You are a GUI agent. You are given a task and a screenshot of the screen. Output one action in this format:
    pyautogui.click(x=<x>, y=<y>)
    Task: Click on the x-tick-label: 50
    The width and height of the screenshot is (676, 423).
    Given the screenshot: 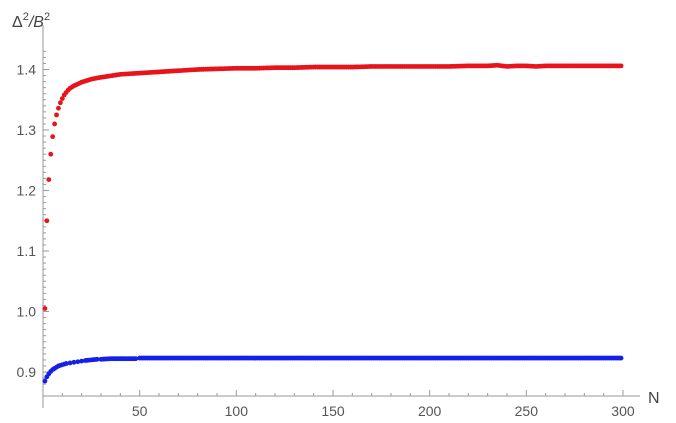 What is the action you would take?
    pyautogui.click(x=140, y=411)
    